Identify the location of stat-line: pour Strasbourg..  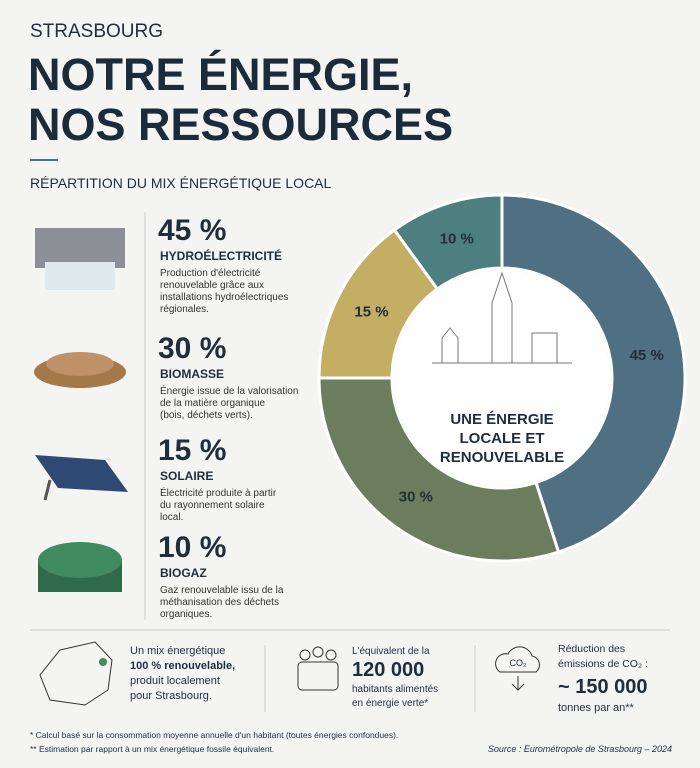
(171, 696).